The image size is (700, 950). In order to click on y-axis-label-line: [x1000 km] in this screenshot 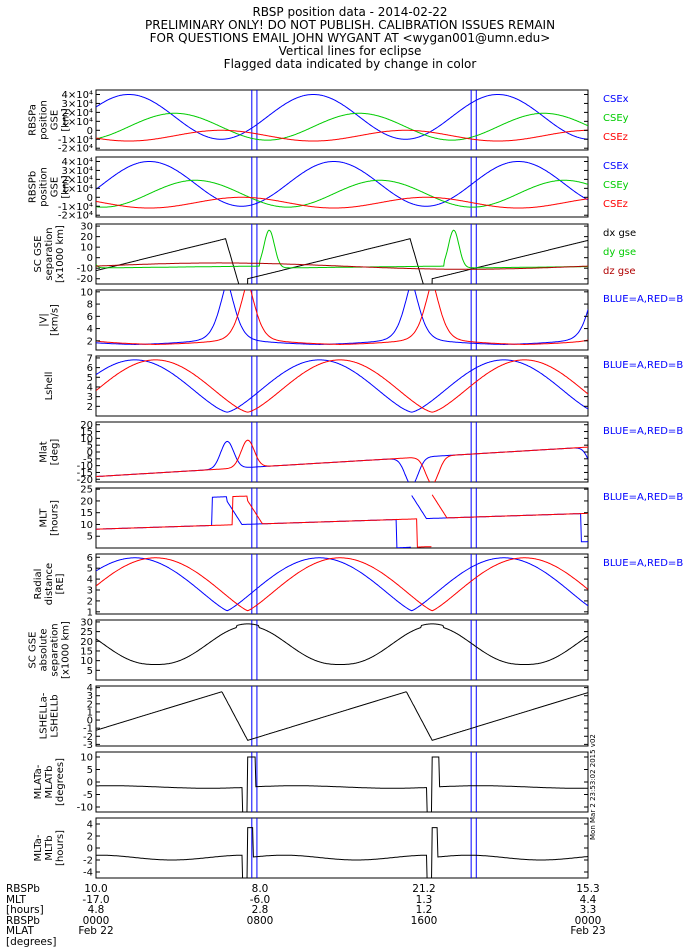, I will do `click(60, 254)`.